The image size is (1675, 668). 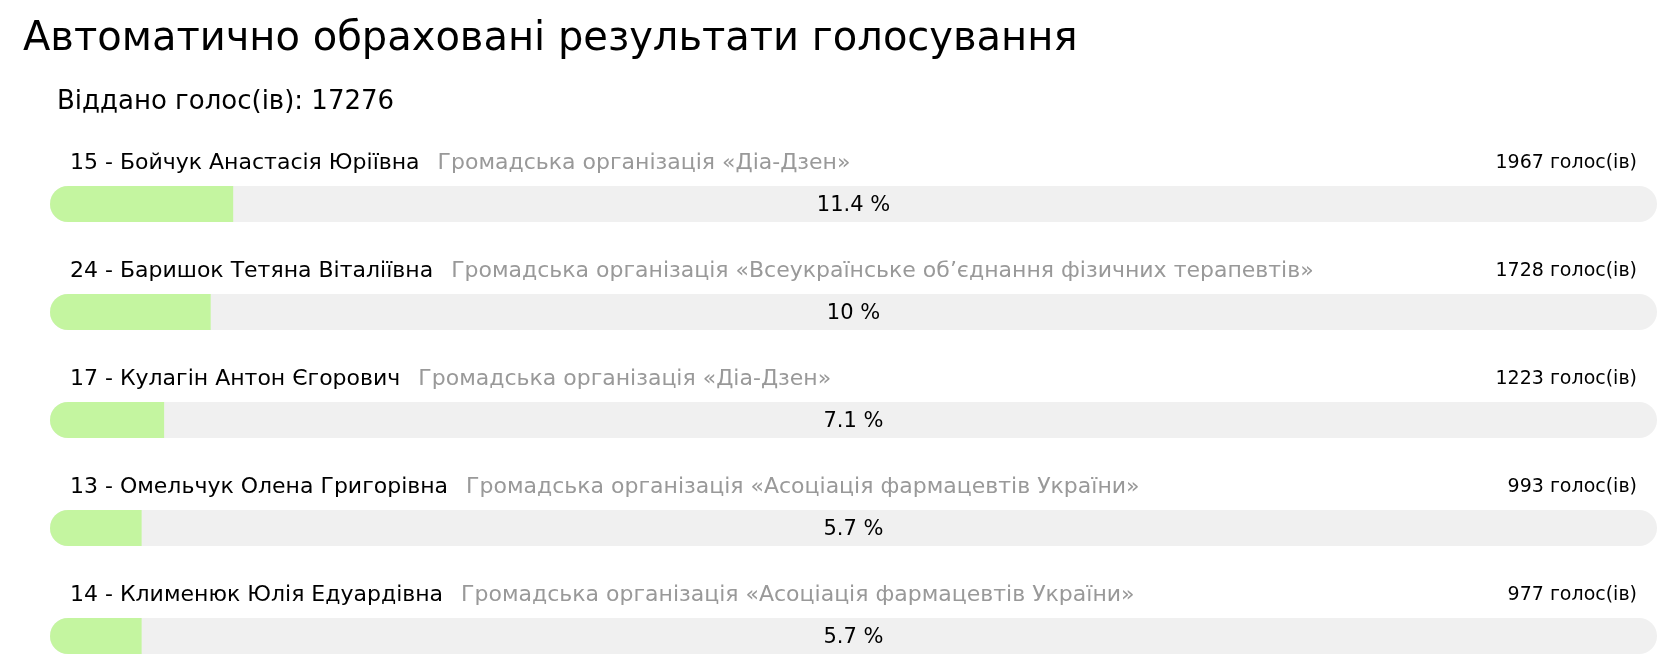 I want to click on chart-title: Автоматично обраховані результати голосування, so click(x=550, y=36).